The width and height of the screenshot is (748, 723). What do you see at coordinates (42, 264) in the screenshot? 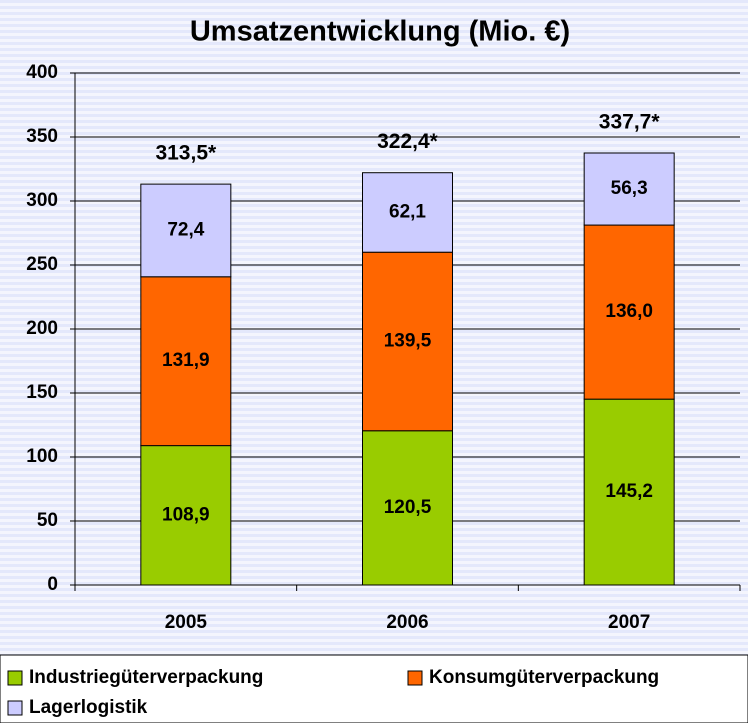
I see `y-tick-label: 250` at bounding box center [42, 264].